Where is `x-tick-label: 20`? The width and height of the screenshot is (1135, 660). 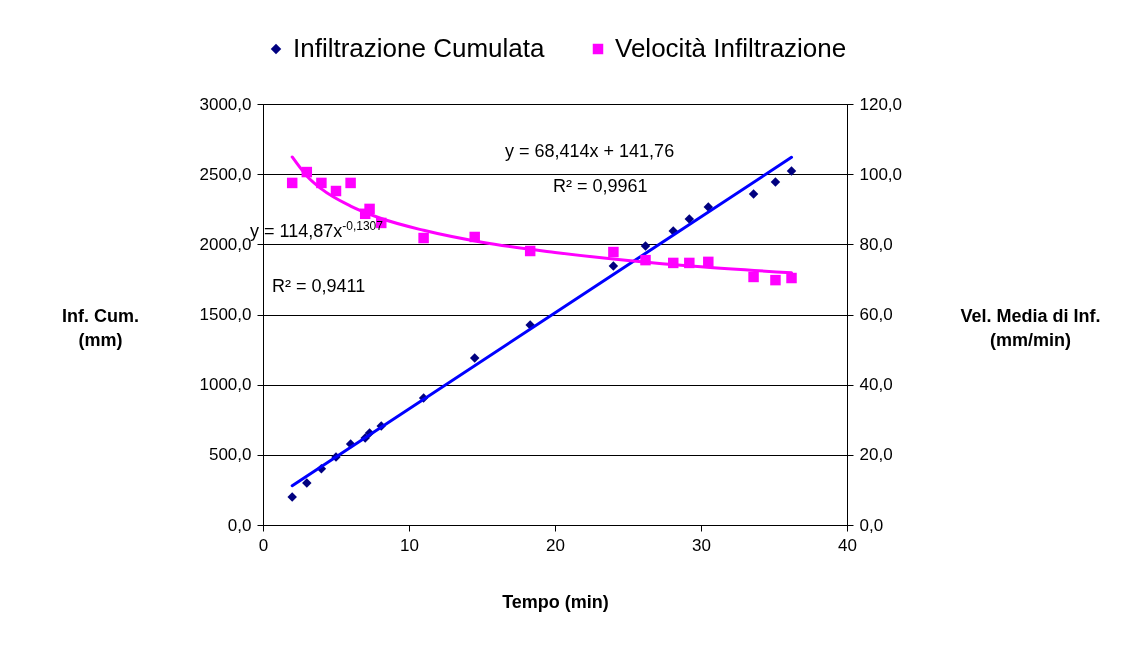
x-tick-label: 20 is located at coordinates (555, 545).